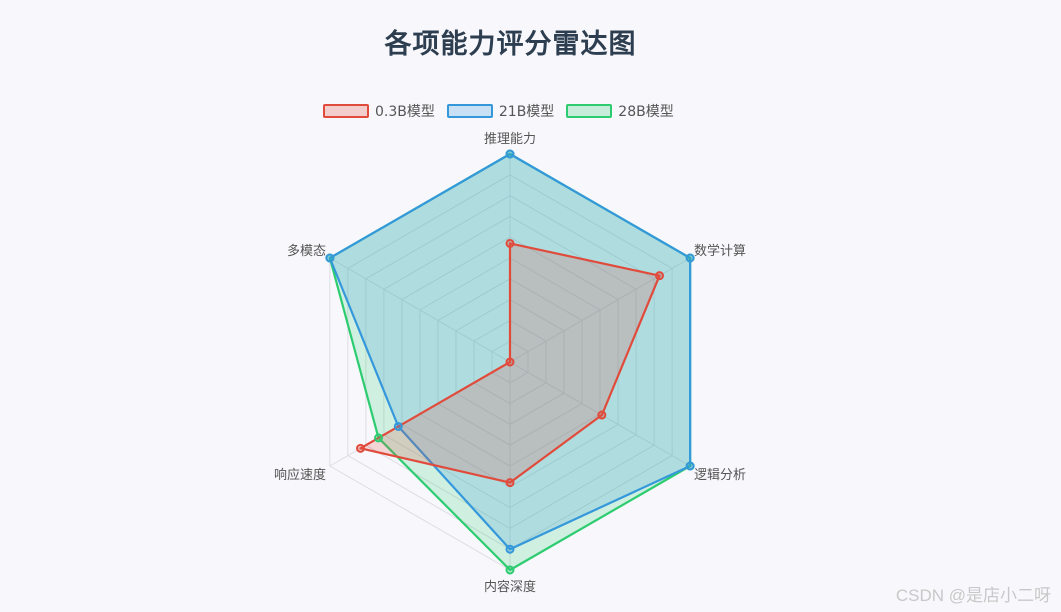 This screenshot has width=1061, height=612. I want to click on axis-label: 逻辑分析, so click(720, 475).